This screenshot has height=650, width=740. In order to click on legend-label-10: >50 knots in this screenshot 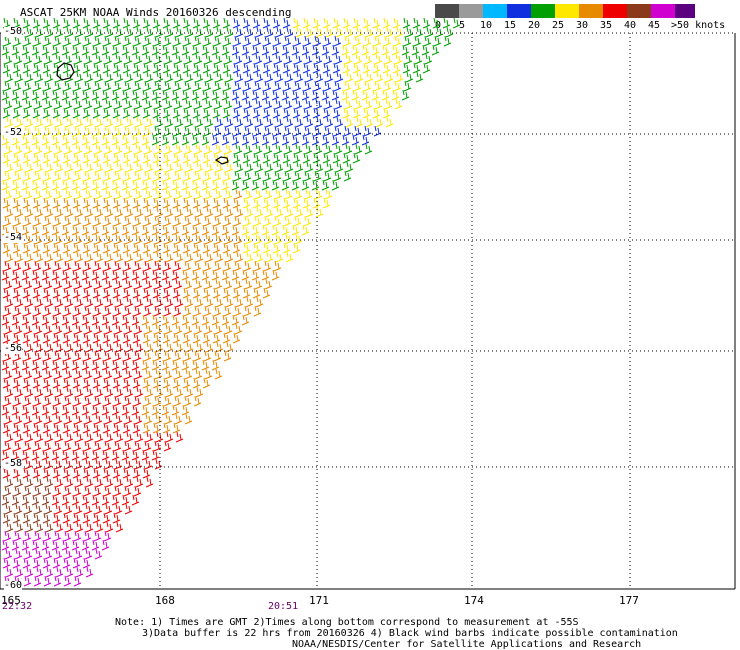, I will do `click(698, 25)`.